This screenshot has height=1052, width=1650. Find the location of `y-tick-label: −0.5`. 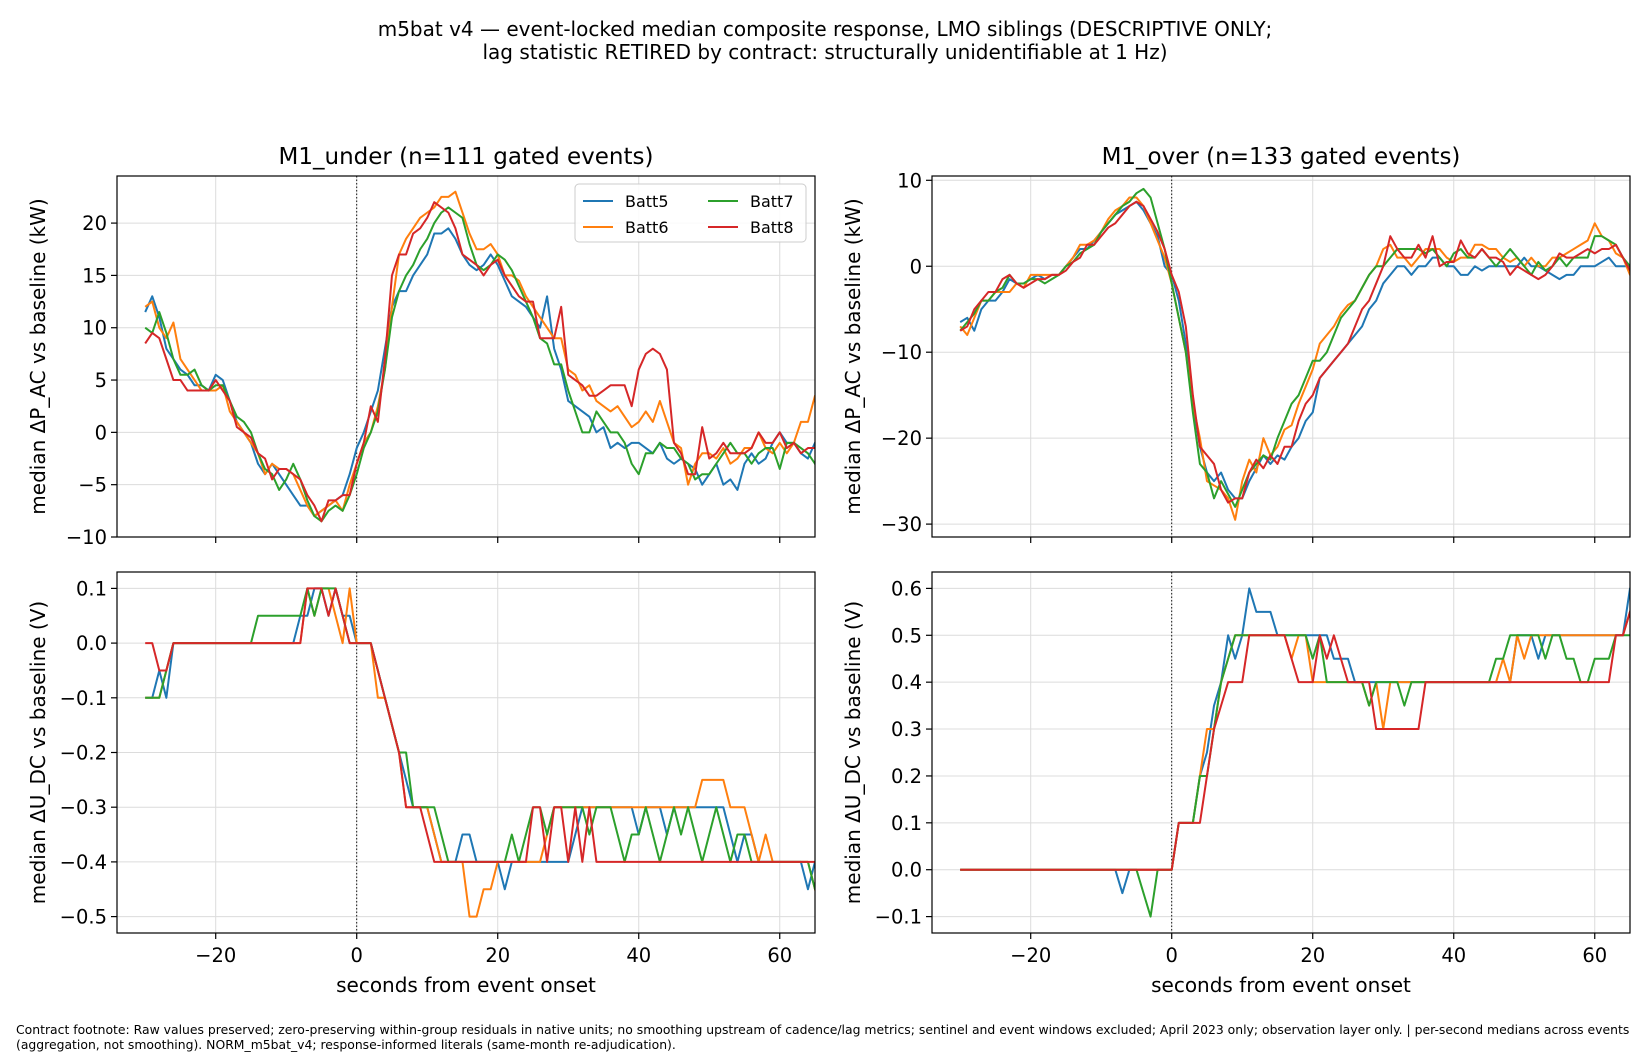

y-tick-label: −0.5 is located at coordinates (83, 917).